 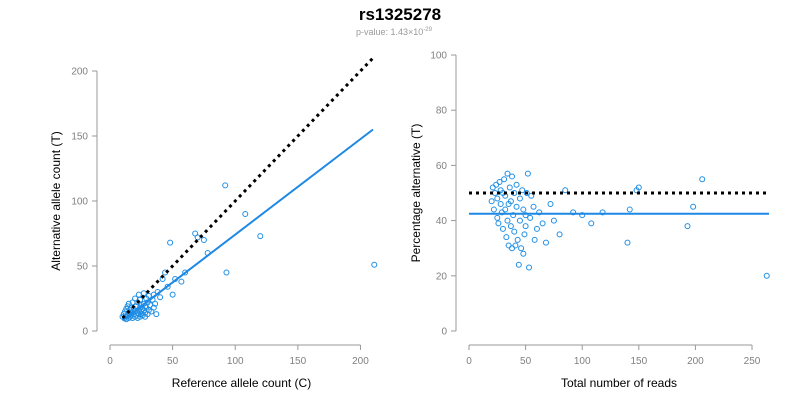 I want to click on chart-title: rs1325278, so click(x=400, y=14).